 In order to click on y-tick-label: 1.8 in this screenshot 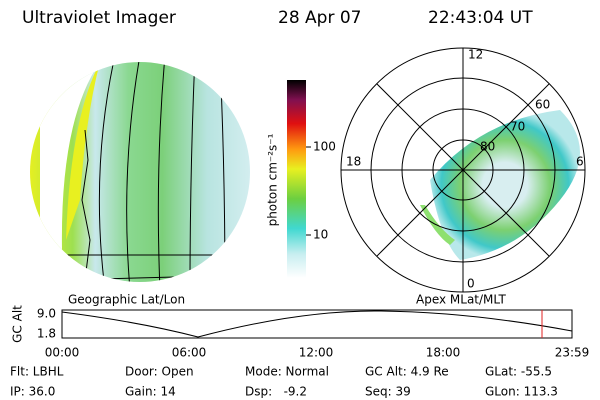, I will do `click(46, 334)`.